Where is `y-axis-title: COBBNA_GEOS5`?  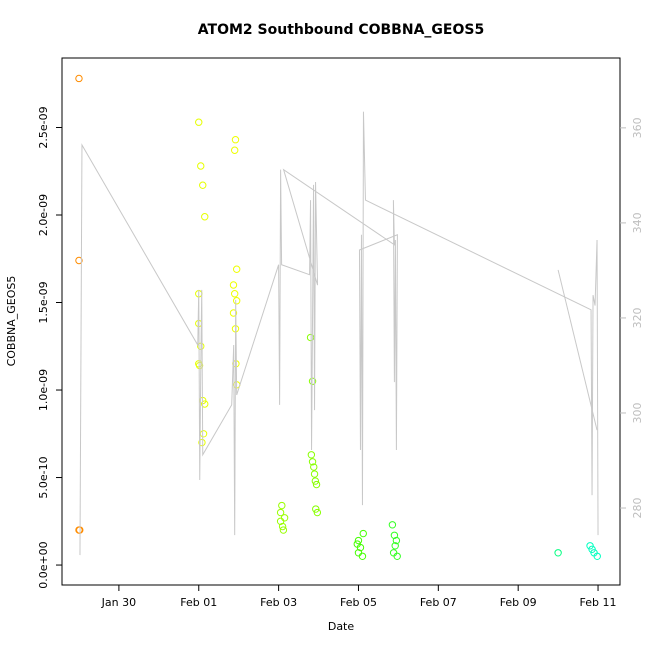 y-axis-title: COBBNA_GEOS5 is located at coordinates (11, 321).